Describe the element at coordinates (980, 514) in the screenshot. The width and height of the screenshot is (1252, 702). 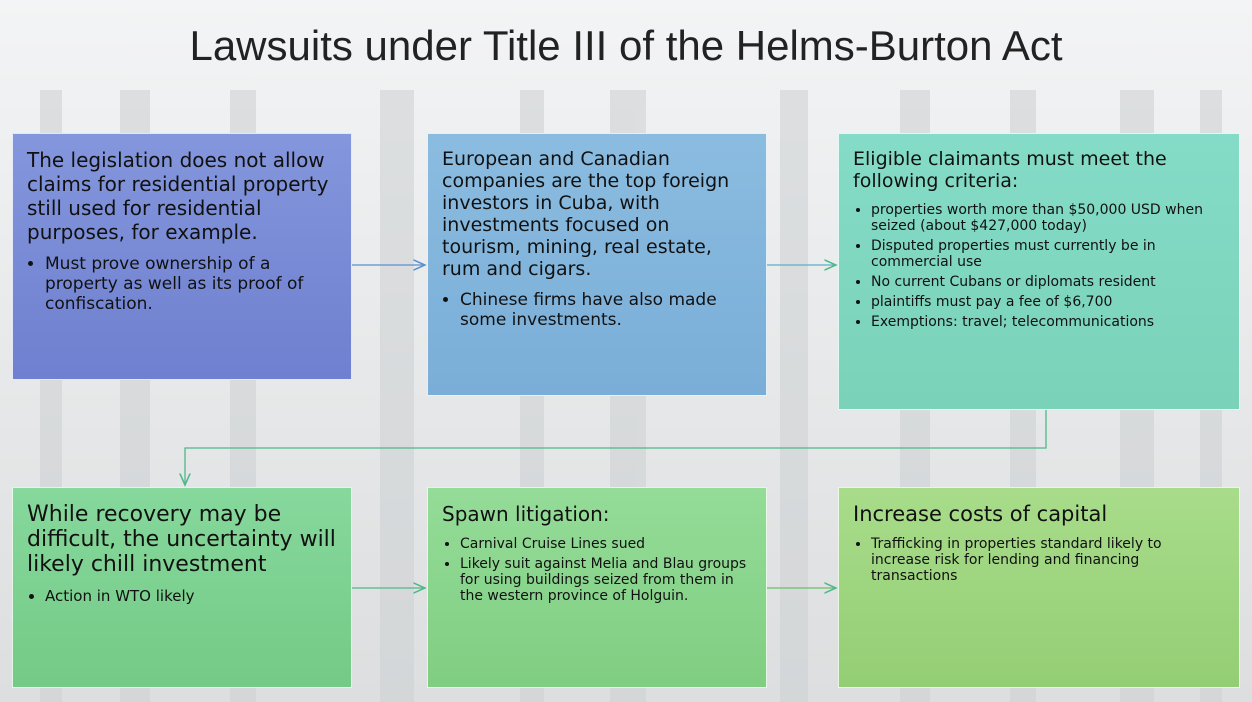
I see `box-heading: Increase costs of capital` at that location.